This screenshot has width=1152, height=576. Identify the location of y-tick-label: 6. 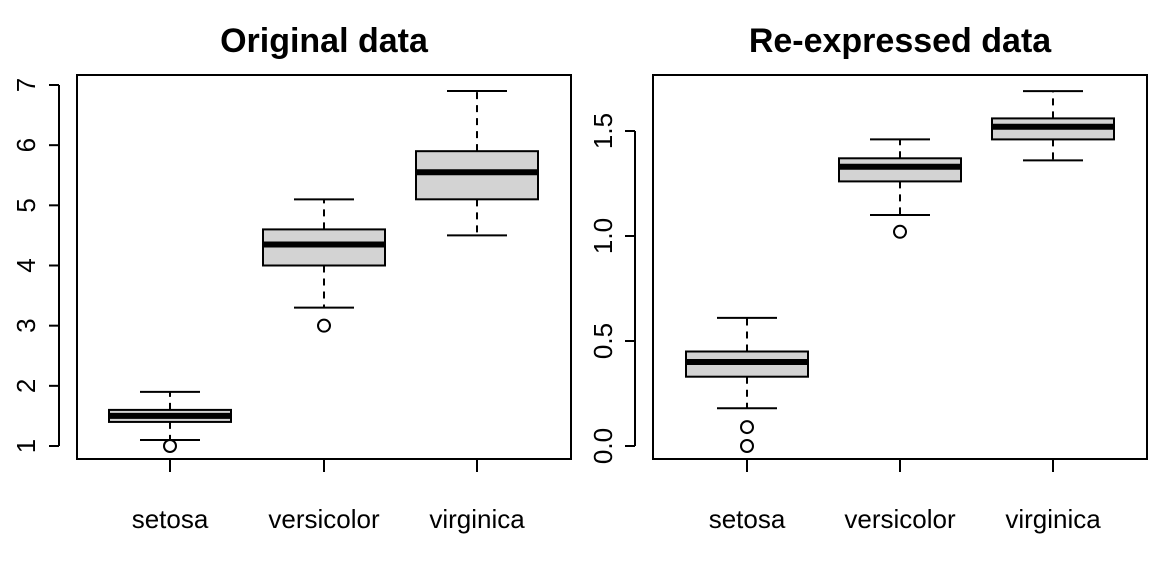
(26, 145).